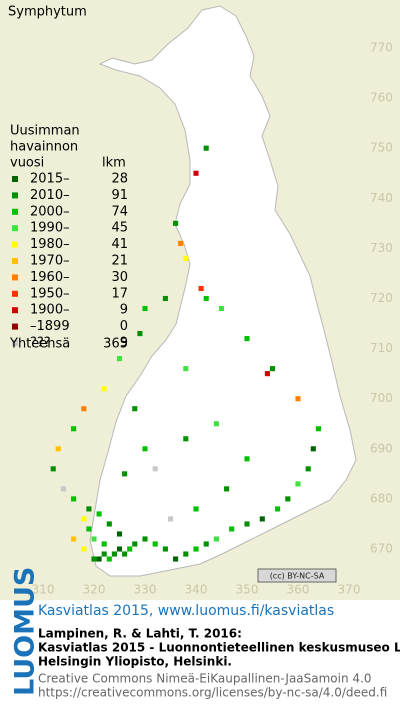 This screenshot has height=706, width=400. I want to click on legend-count: 21, so click(119, 261).